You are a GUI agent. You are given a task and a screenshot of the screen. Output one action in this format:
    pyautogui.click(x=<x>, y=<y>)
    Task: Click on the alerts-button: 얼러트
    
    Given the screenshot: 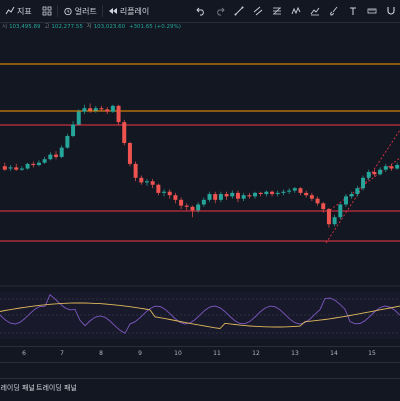 What is the action you would take?
    pyautogui.click(x=80, y=11)
    